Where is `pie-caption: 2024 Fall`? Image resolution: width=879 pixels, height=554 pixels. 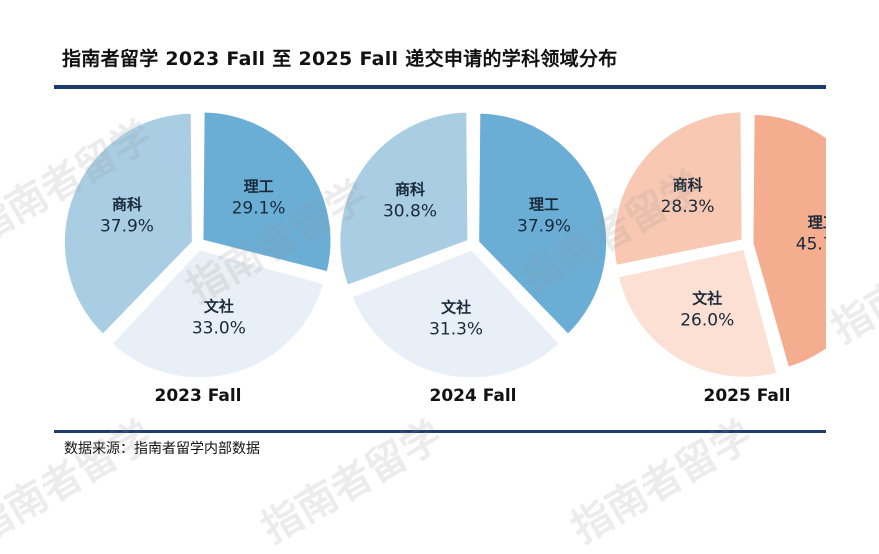
pie-caption: 2024 Fall is located at coordinates (473, 396).